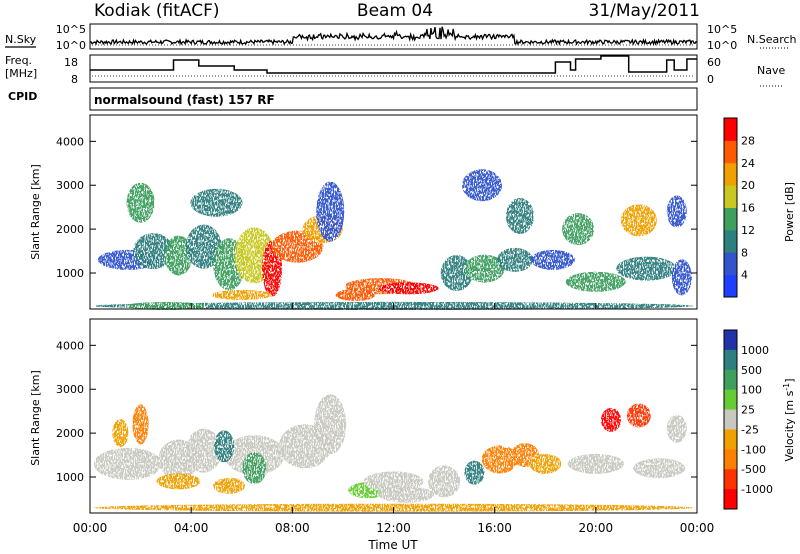  Describe the element at coordinates (393, 528) in the screenshot. I see `xtick-label: 12:00` at that location.